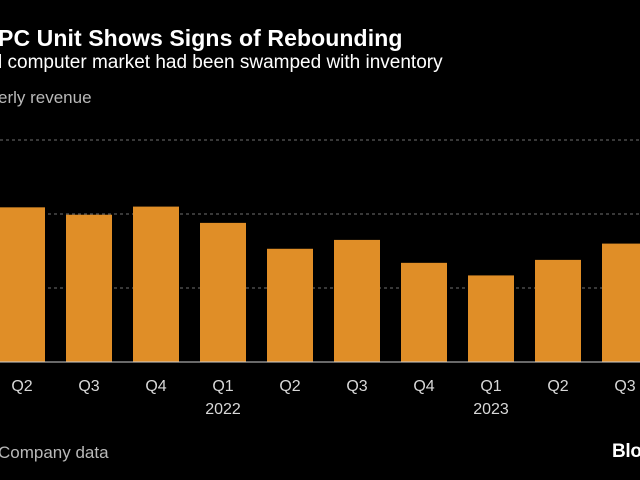 The width and height of the screenshot is (640, 480). What do you see at coordinates (201, 38) in the screenshot?
I see `chart-title: PC Unit Shows Signs of Rebounding` at bounding box center [201, 38].